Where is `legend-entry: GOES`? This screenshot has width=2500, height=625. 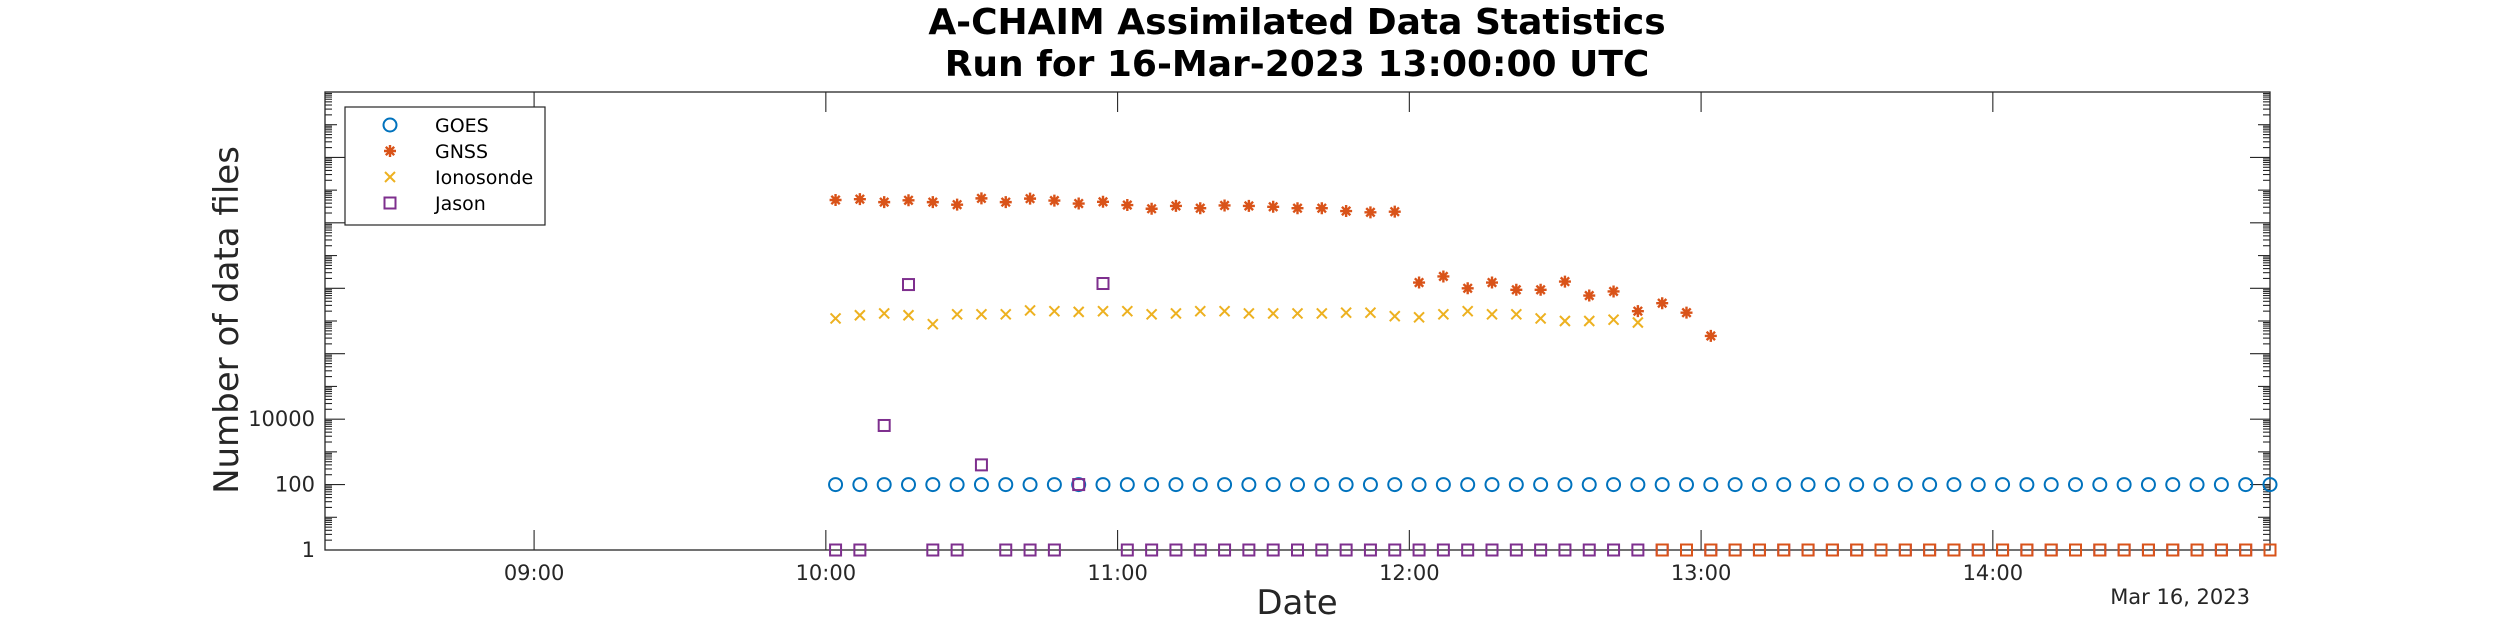
legend-entry: GOES is located at coordinates (462, 126).